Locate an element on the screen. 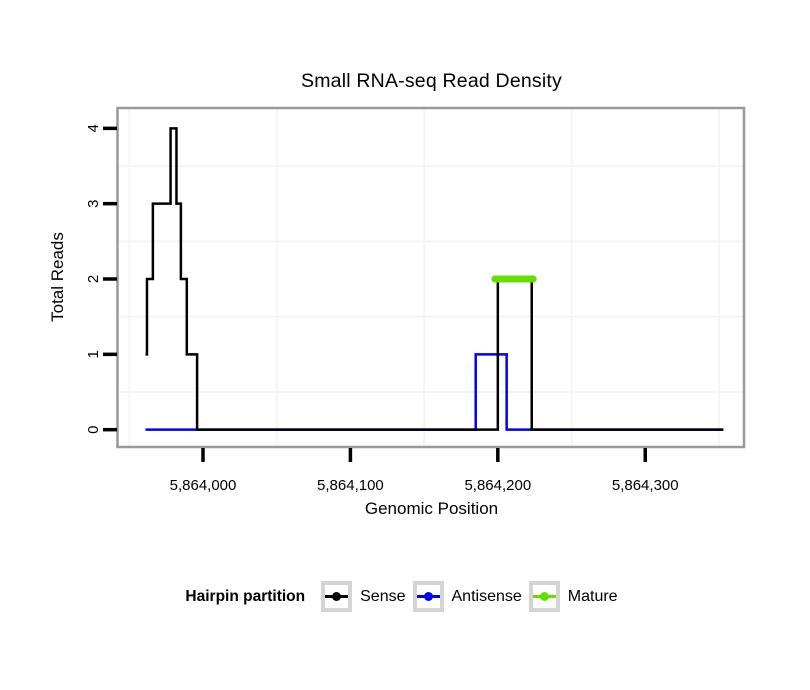 This screenshot has width=810, height=690. chart-title: Small RNA-seq Read Density is located at coordinates (431, 81).